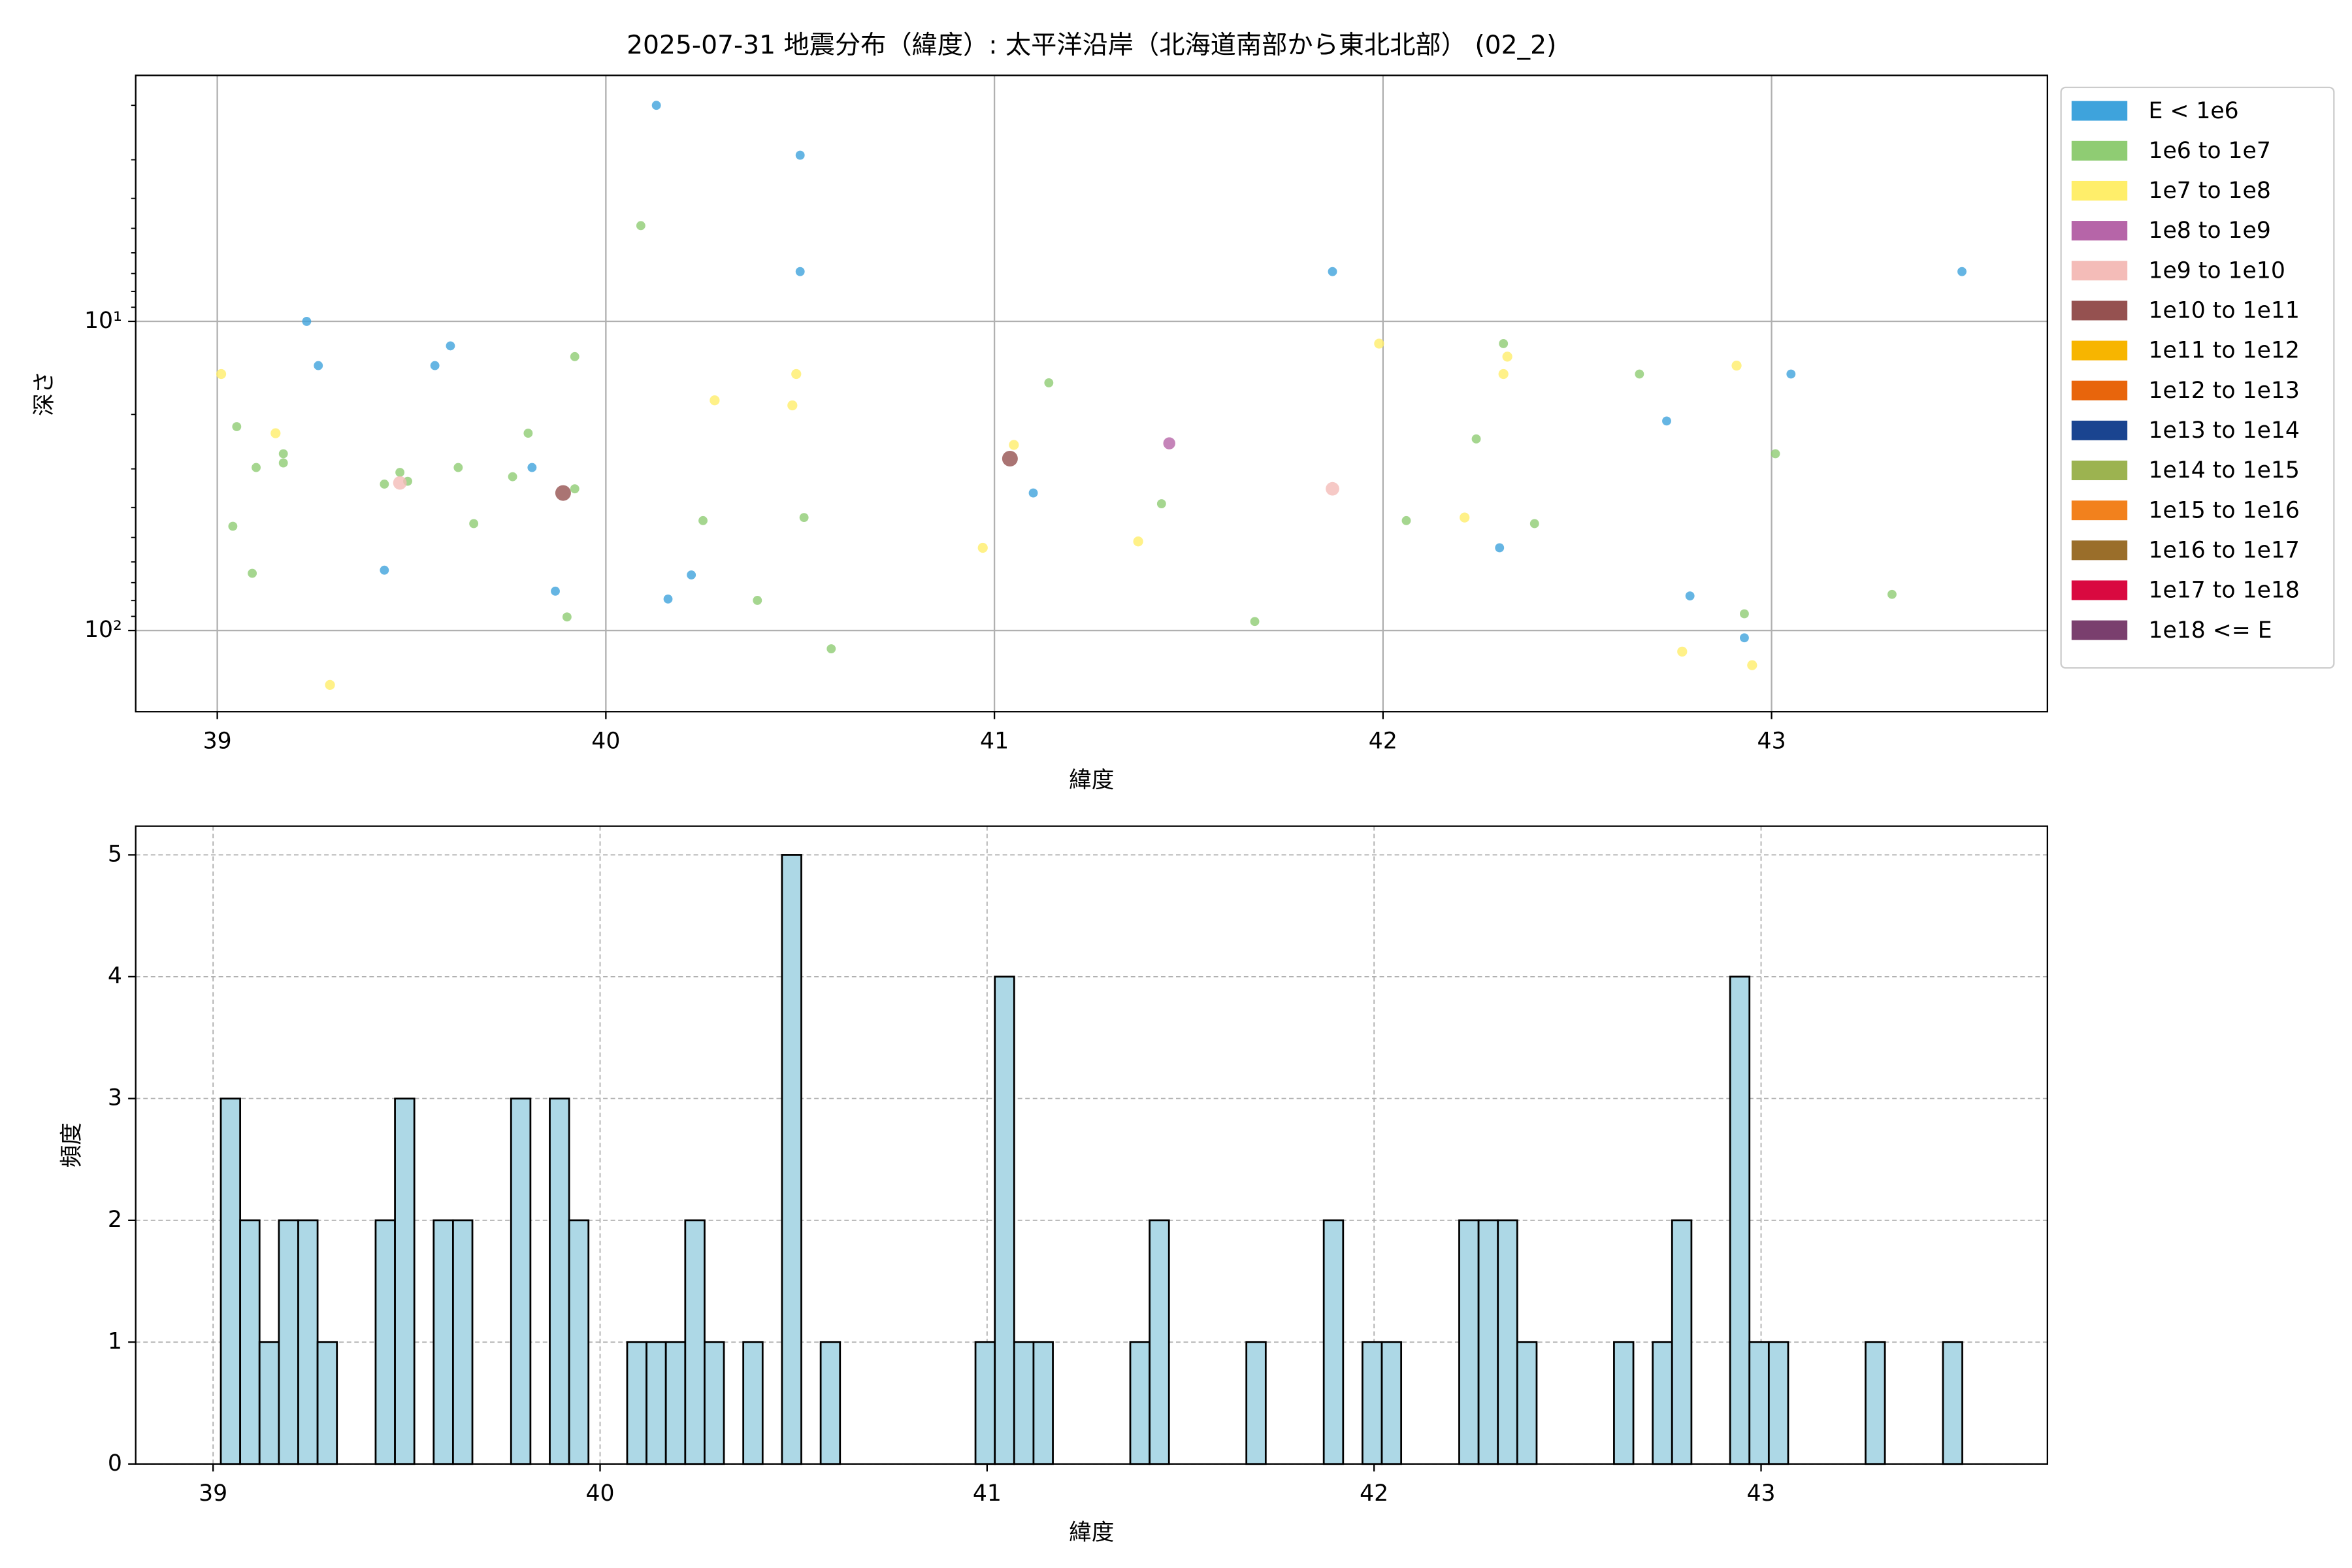  I want to click on legend-label: 1e14 to 1e15, so click(2223, 470).